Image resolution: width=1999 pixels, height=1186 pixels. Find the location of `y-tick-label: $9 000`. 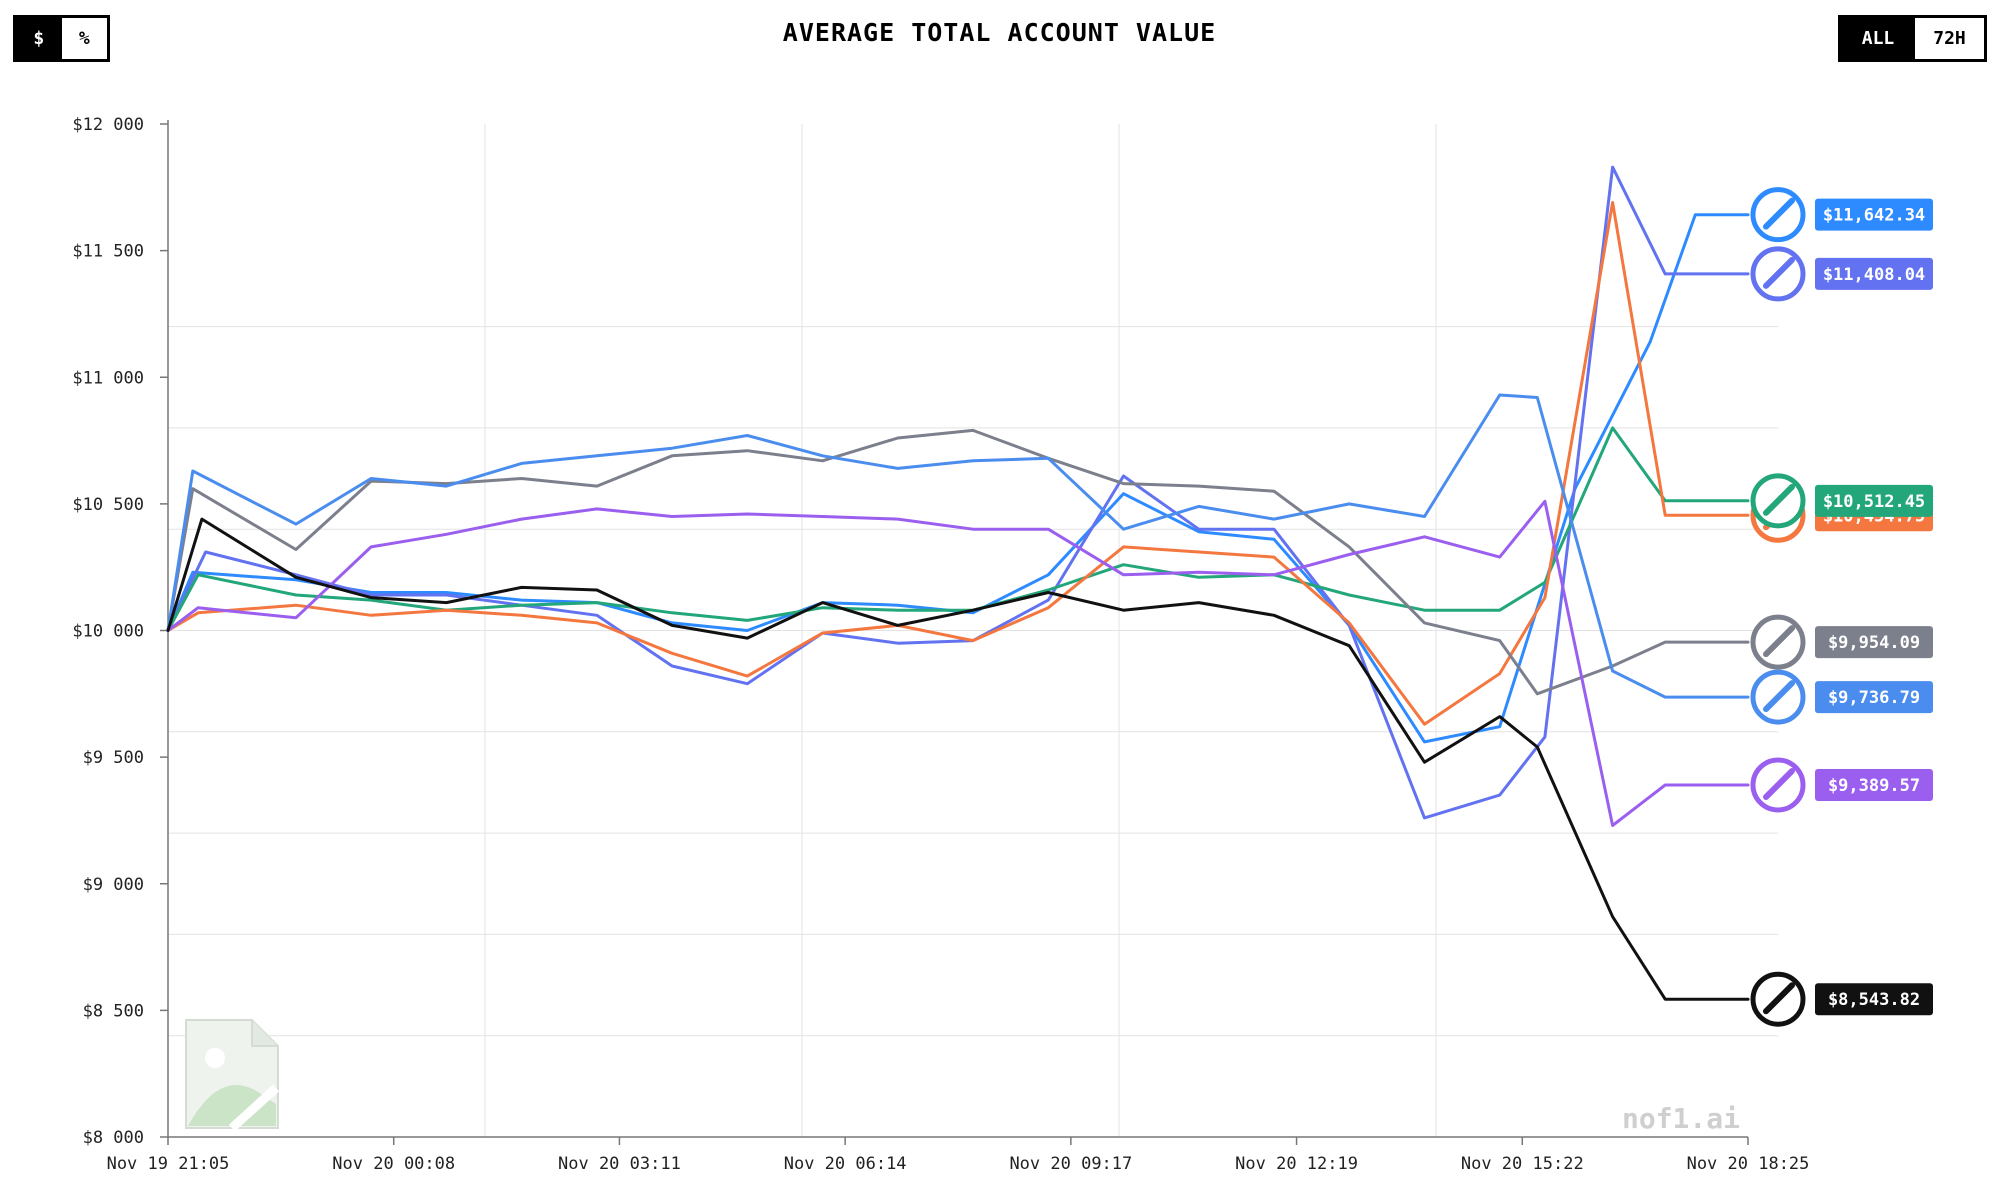

y-tick-label: $9 000 is located at coordinates (113, 885).